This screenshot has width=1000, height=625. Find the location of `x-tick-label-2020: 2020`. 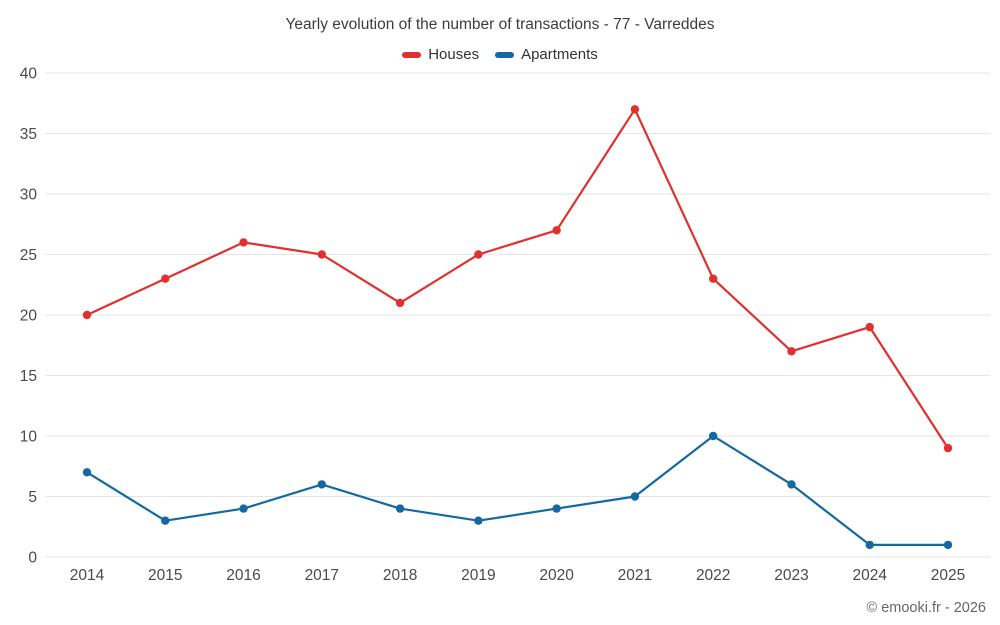

x-tick-label-2020: 2020 is located at coordinates (556, 575).